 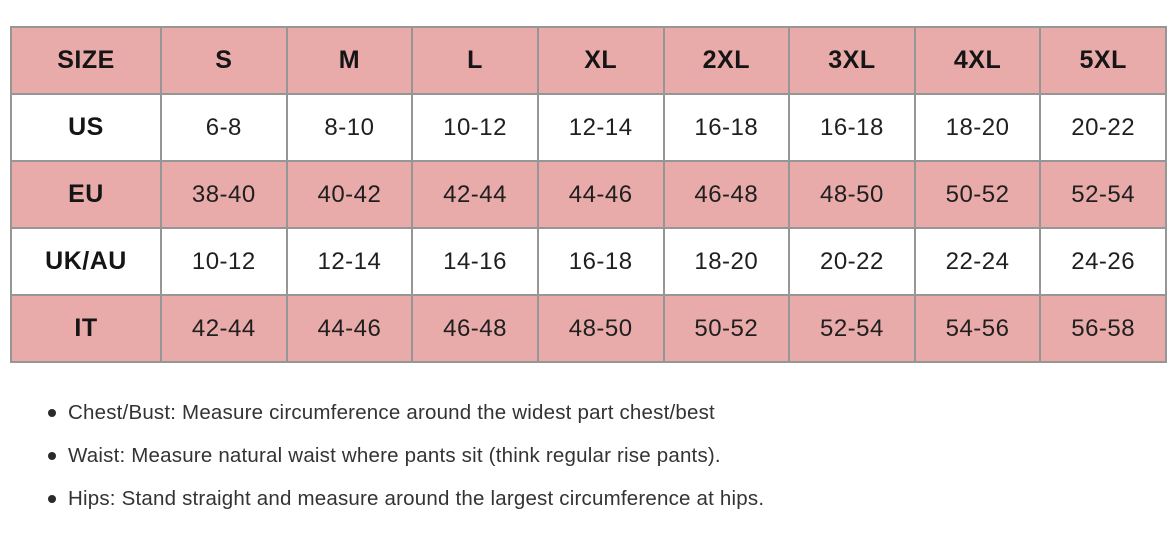 What do you see at coordinates (475, 60) in the screenshot?
I see `header-cell-l: L` at bounding box center [475, 60].